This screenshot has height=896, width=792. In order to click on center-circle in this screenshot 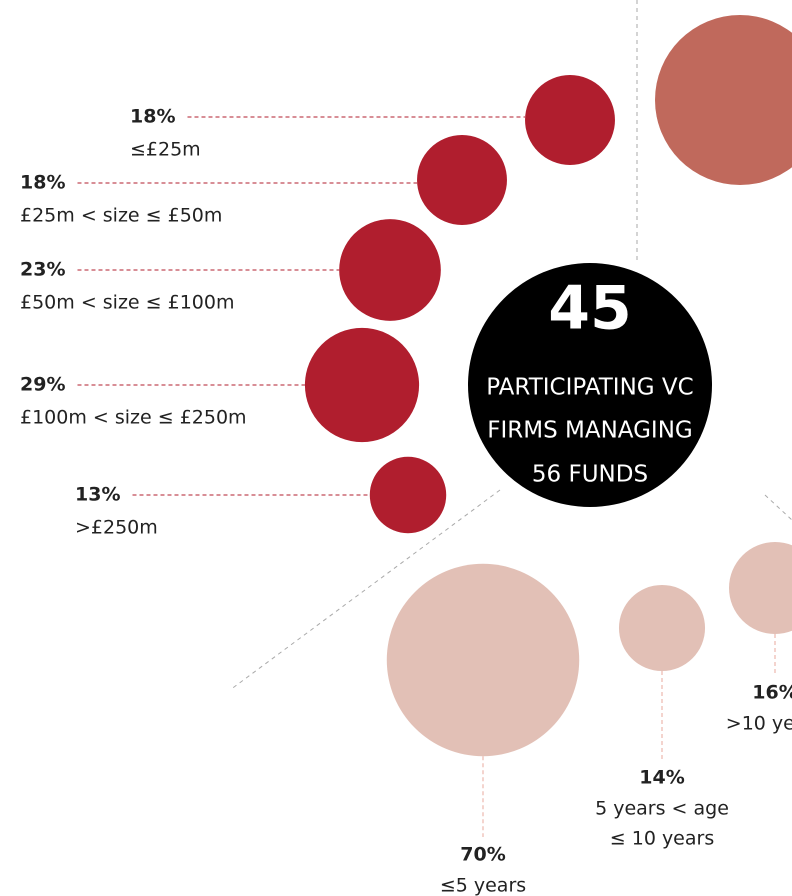, I will do `click(590, 385)`.